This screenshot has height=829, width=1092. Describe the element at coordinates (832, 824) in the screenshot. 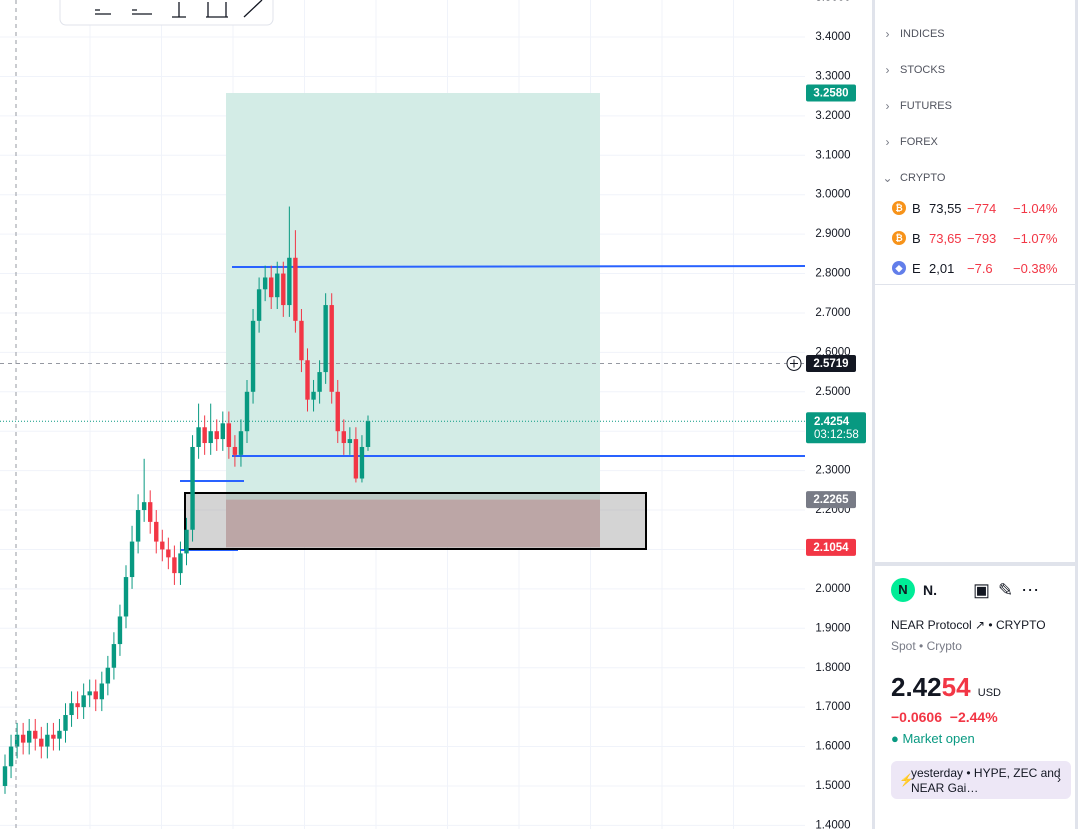

I see `y-tick-label: 1.4000` at that location.